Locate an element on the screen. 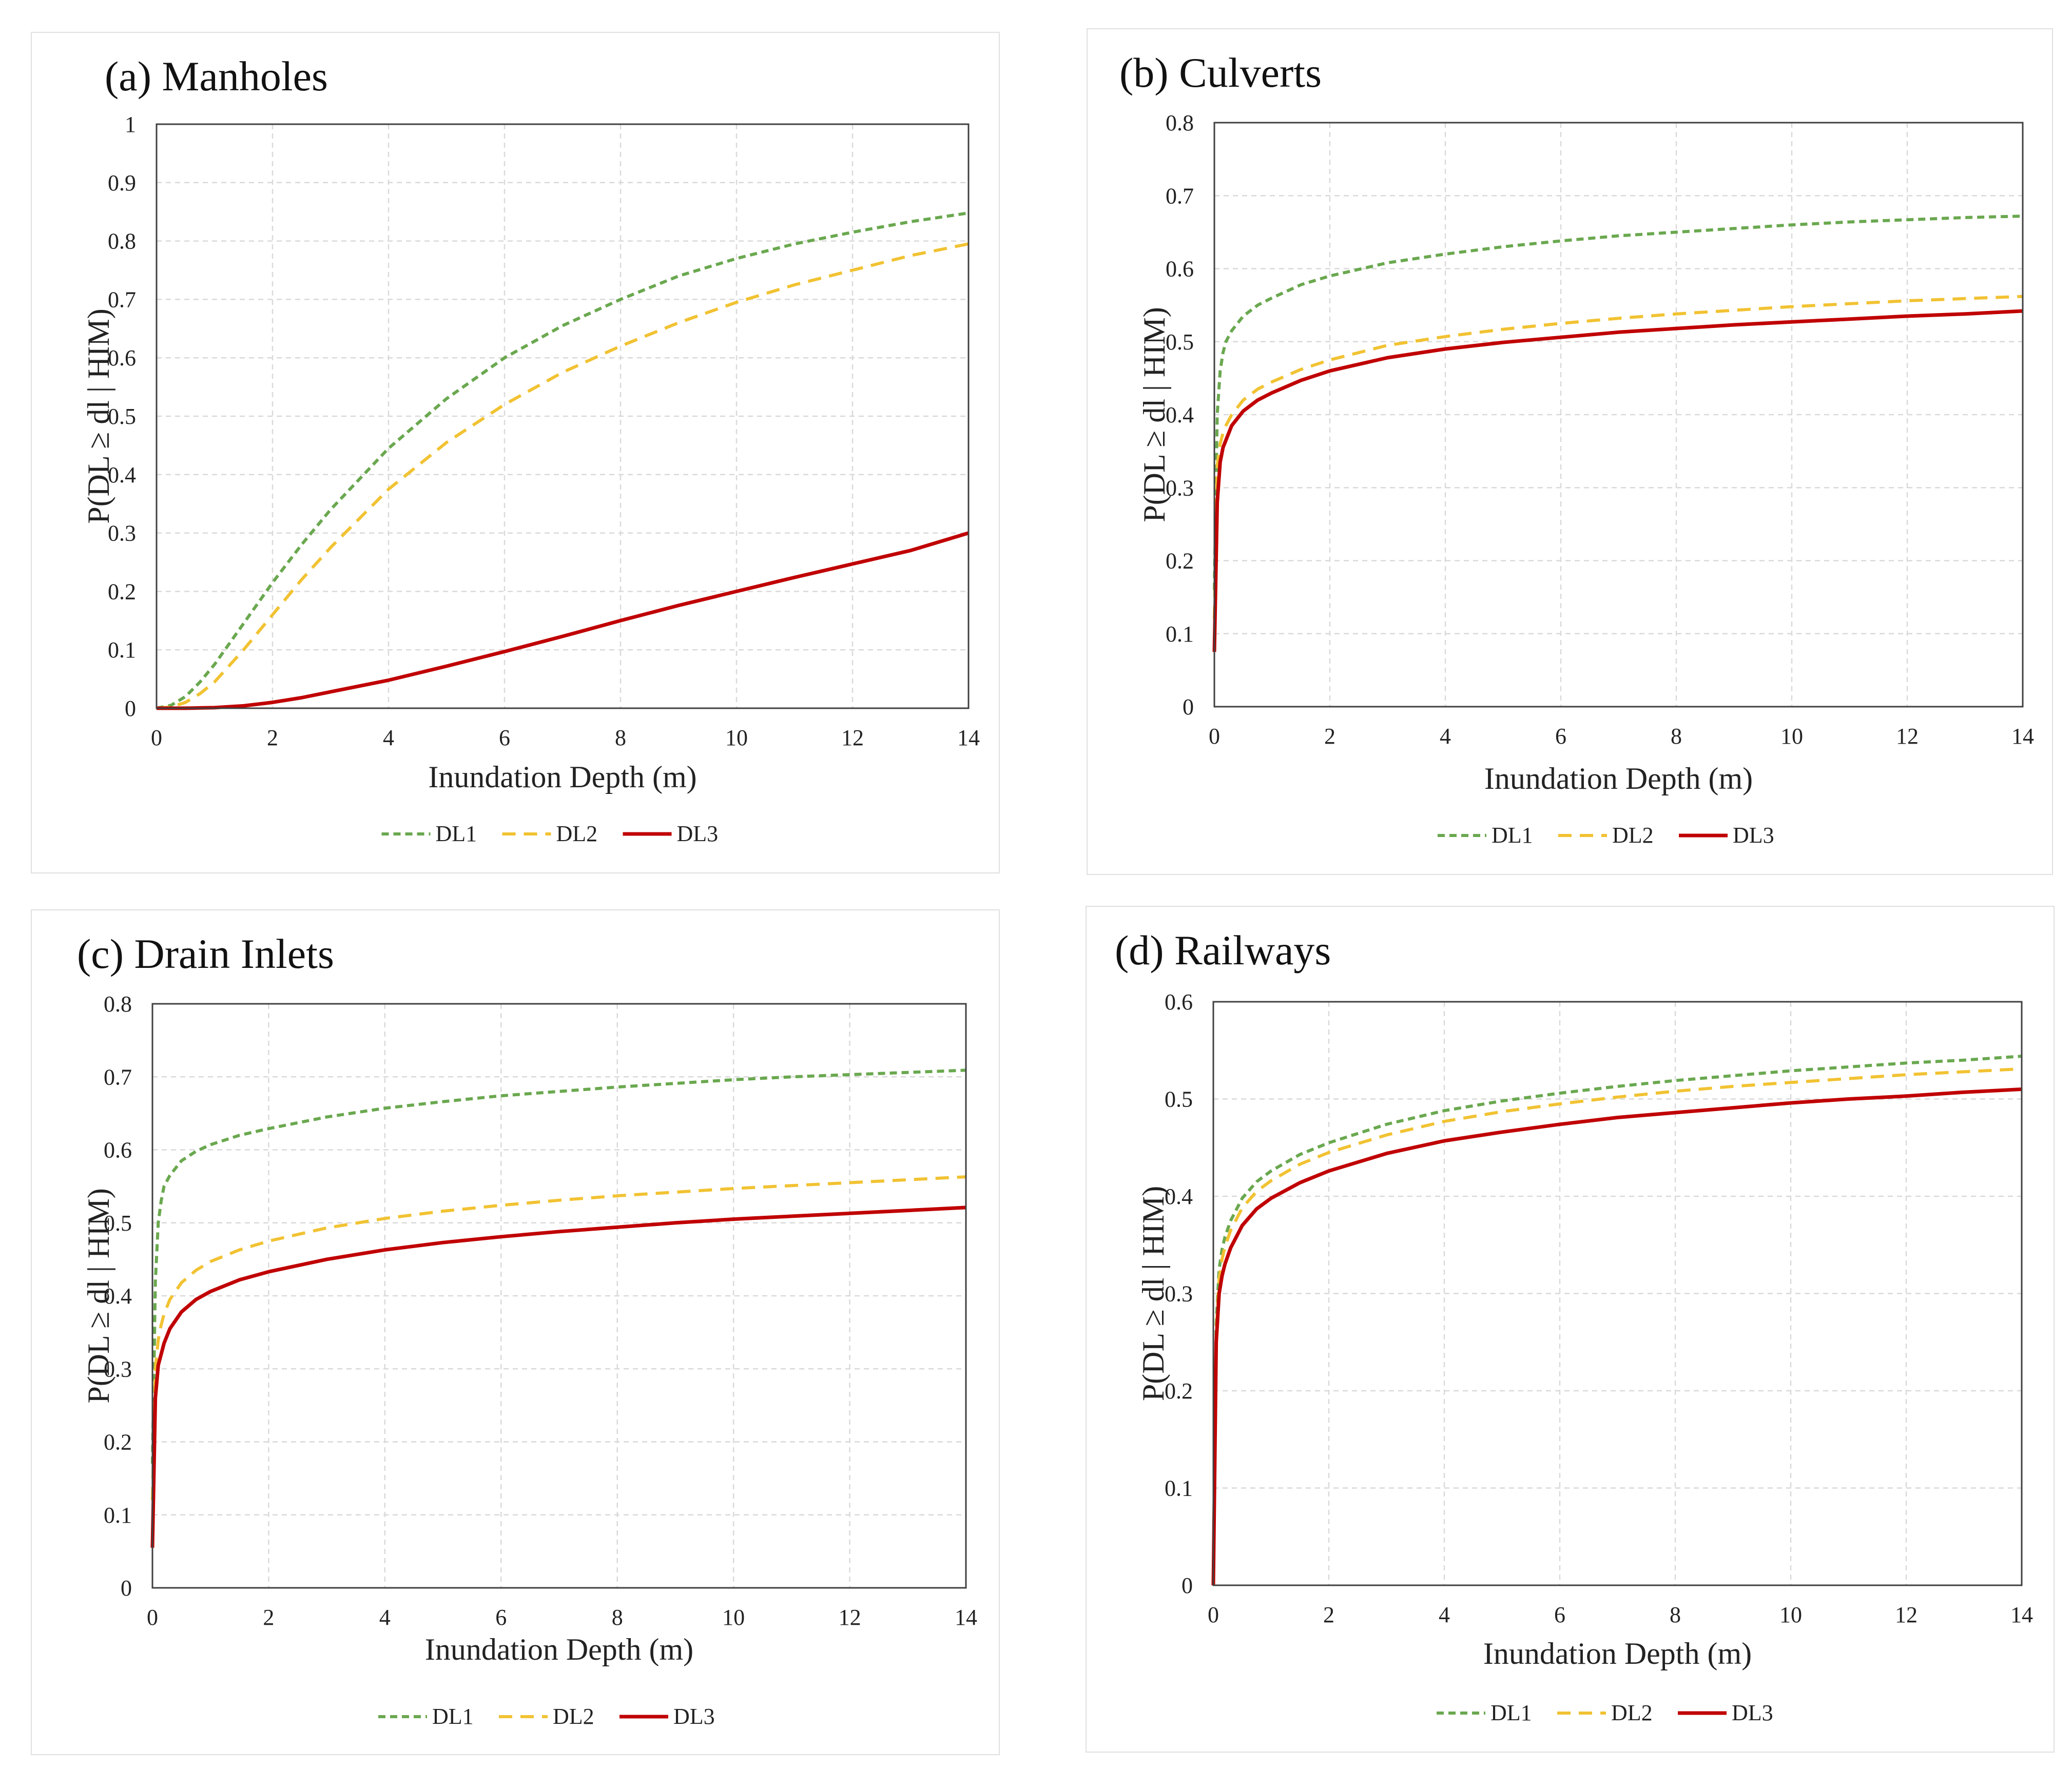 The height and width of the screenshot is (1769, 2072). y-tick-label: 0.9 is located at coordinates (122, 183).